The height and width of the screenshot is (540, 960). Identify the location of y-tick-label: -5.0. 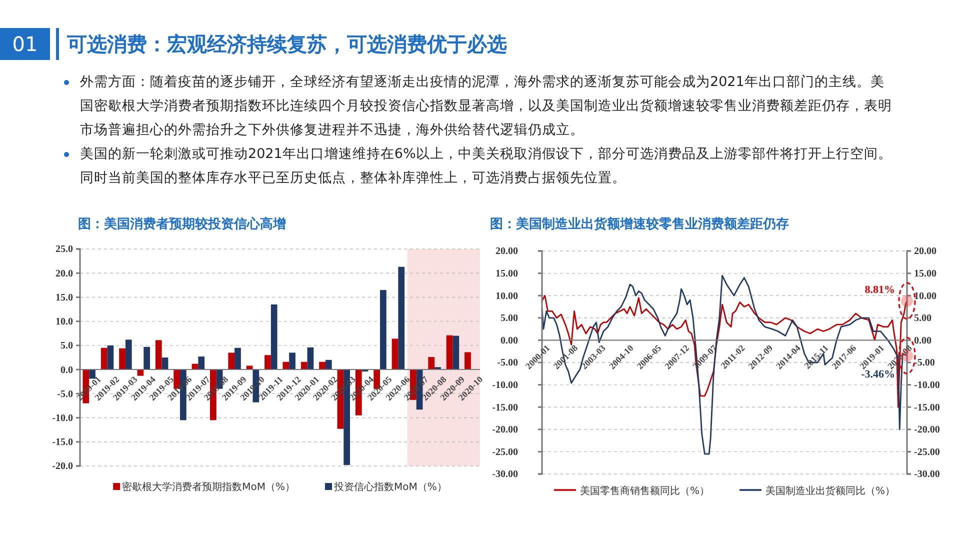
(65, 394).